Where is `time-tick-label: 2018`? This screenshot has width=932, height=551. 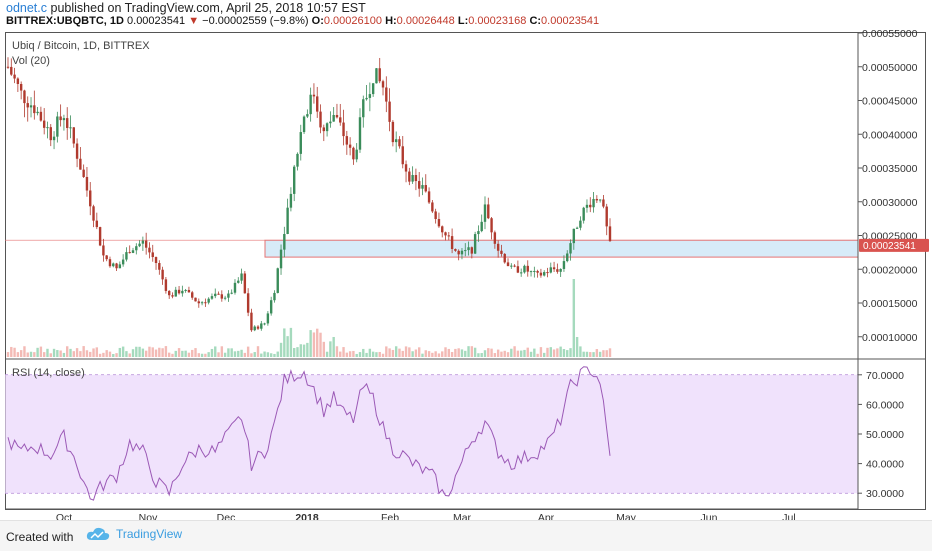 time-tick-label: 2018 is located at coordinates (307, 516).